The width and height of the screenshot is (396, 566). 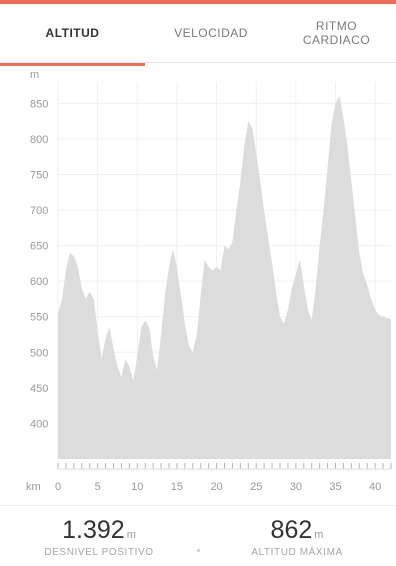 What do you see at coordinates (335, 487) in the screenshot?
I see `x-tick-label: 35` at bounding box center [335, 487].